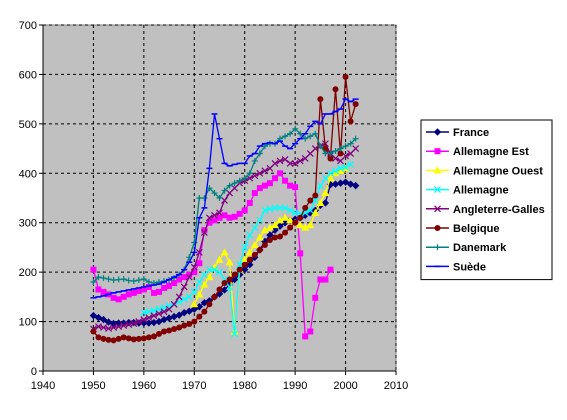 The width and height of the screenshot is (567, 420). I want to click on legend-item-allemagne: Allemagne, so click(467, 191).